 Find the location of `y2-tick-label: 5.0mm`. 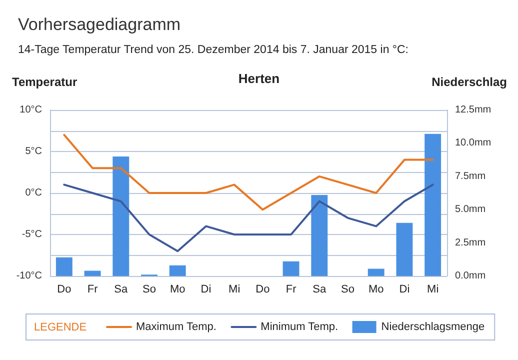

y2-tick-label: 5.0mm is located at coordinates (470, 210).